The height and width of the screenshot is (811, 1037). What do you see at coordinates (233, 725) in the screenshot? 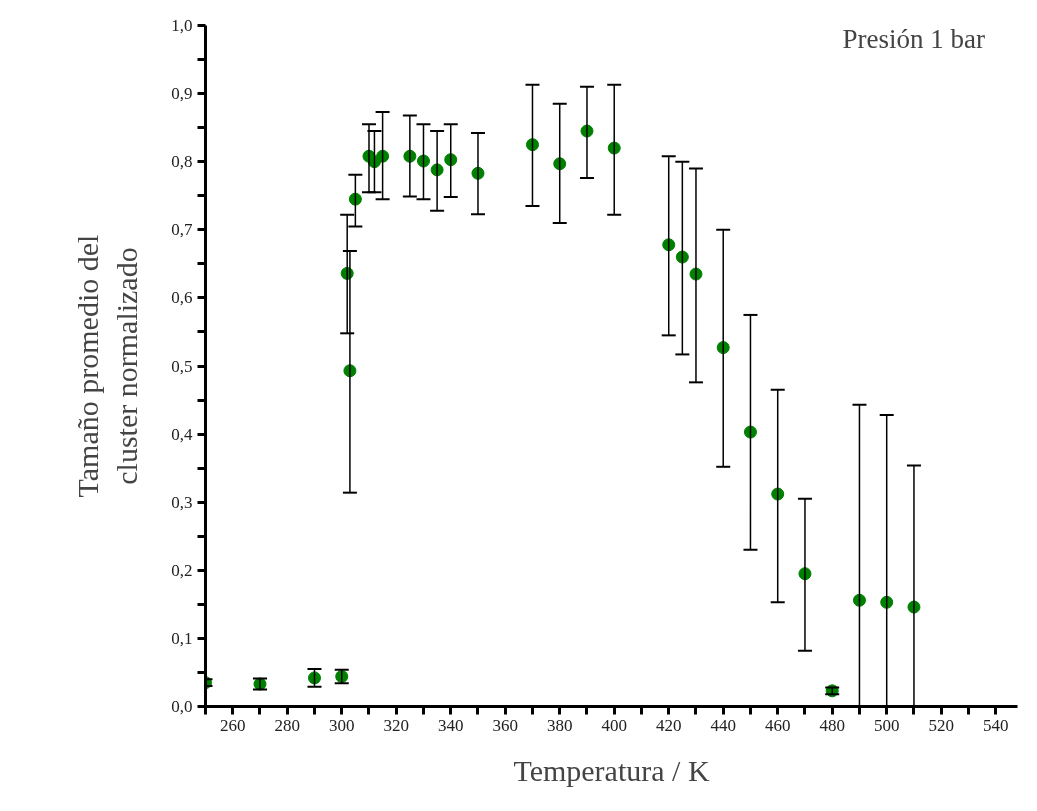
I see `x-tick-label: 260` at bounding box center [233, 725].